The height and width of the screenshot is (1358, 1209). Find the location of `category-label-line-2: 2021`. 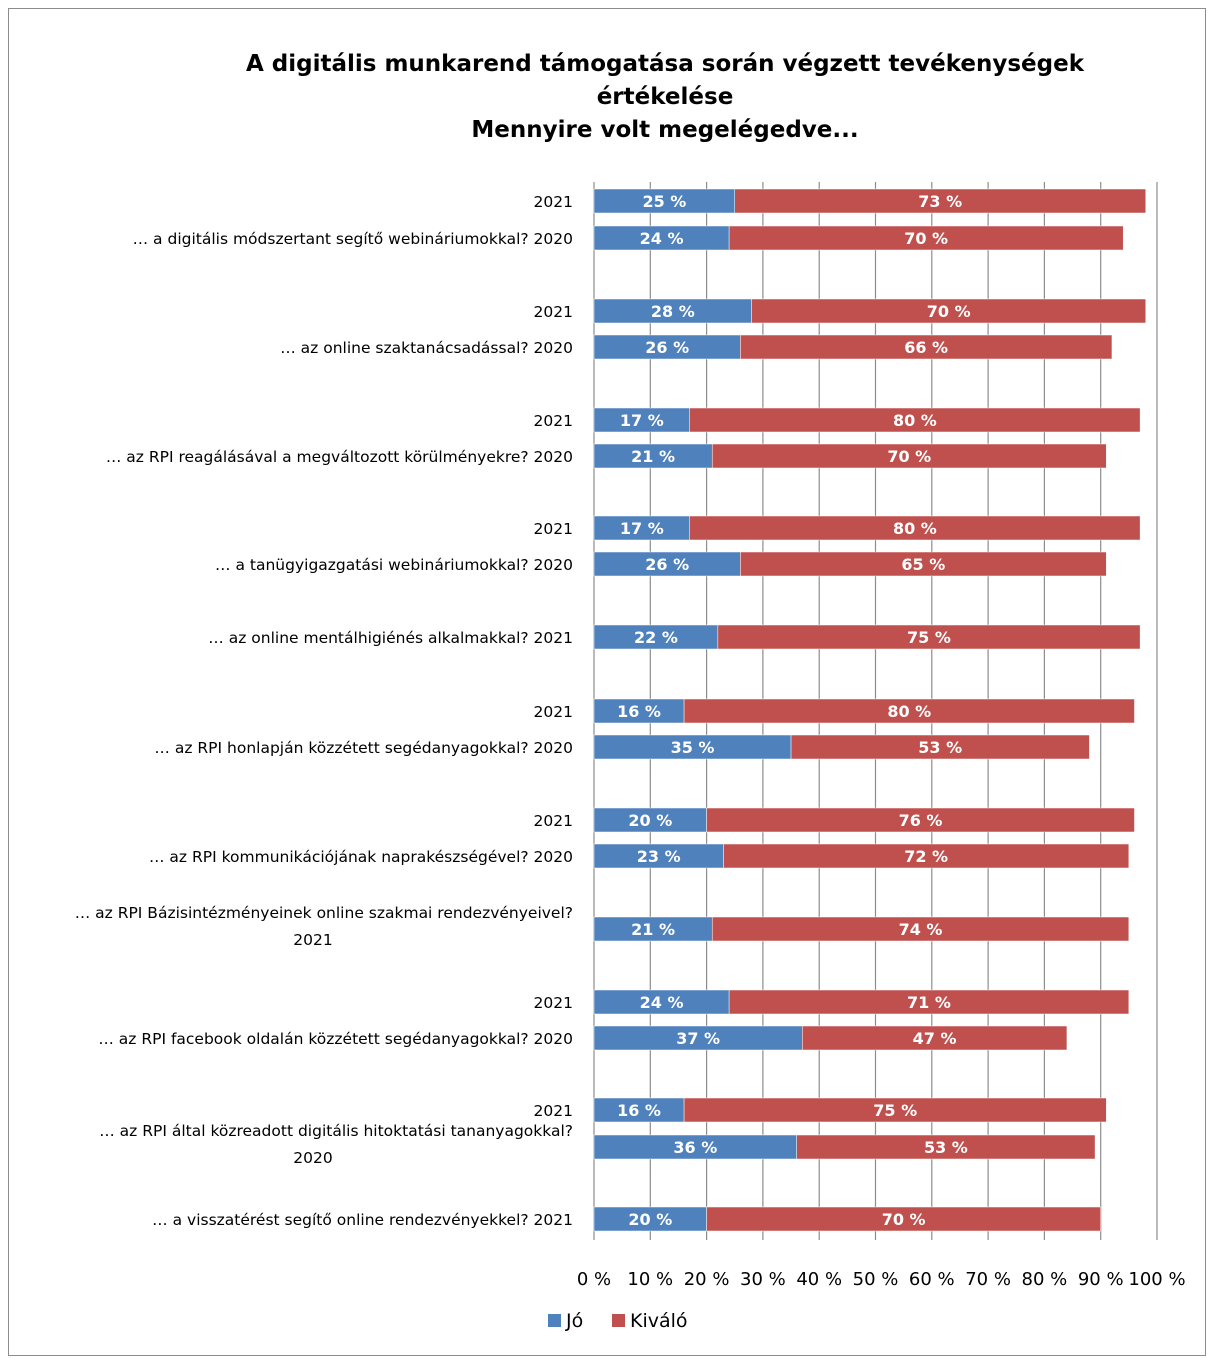

category-label-line-2: 2021 is located at coordinates (312, 940).